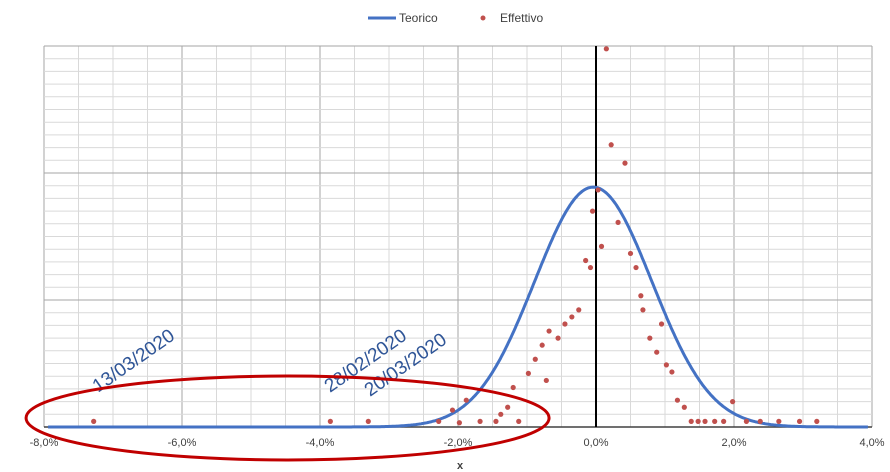 This screenshot has width=890, height=472. What do you see at coordinates (733, 443) in the screenshot?
I see `x-tick-label: 2,0%` at bounding box center [733, 443].